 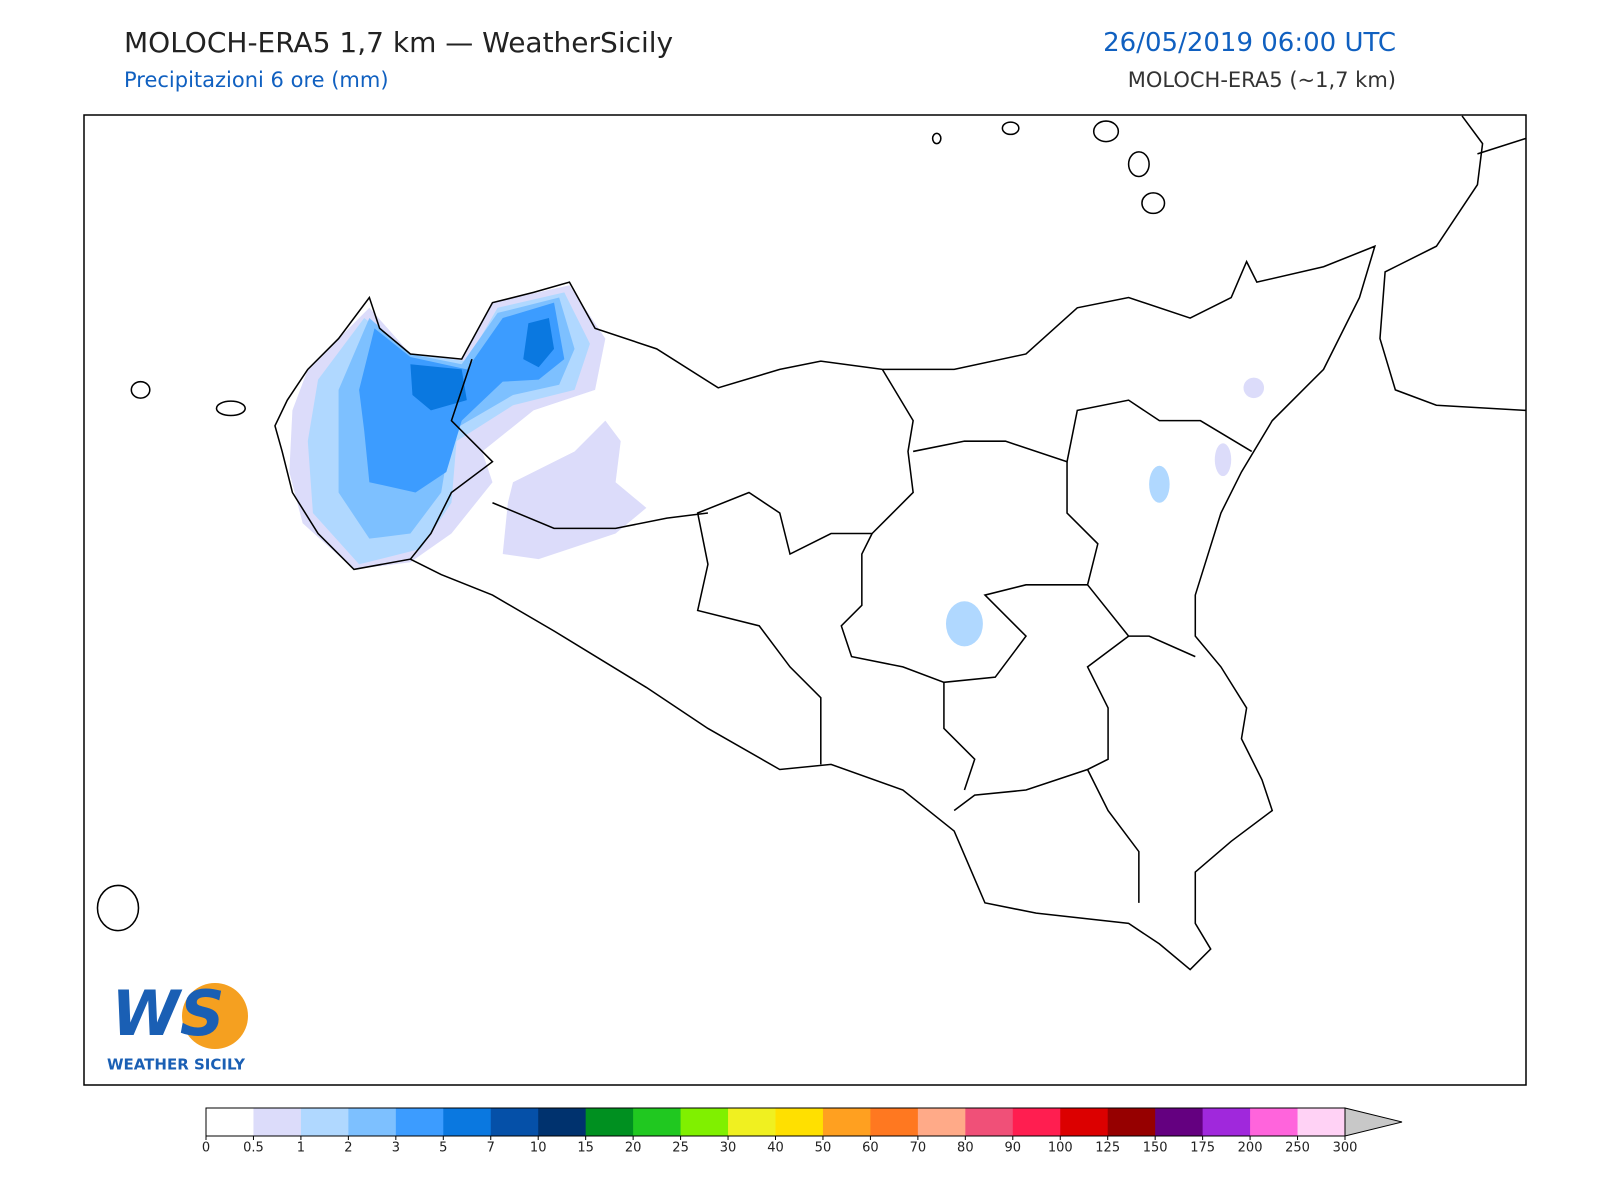 What do you see at coordinates (633, 1148) in the screenshot?
I see `colorbar-tick-label: 20` at bounding box center [633, 1148].